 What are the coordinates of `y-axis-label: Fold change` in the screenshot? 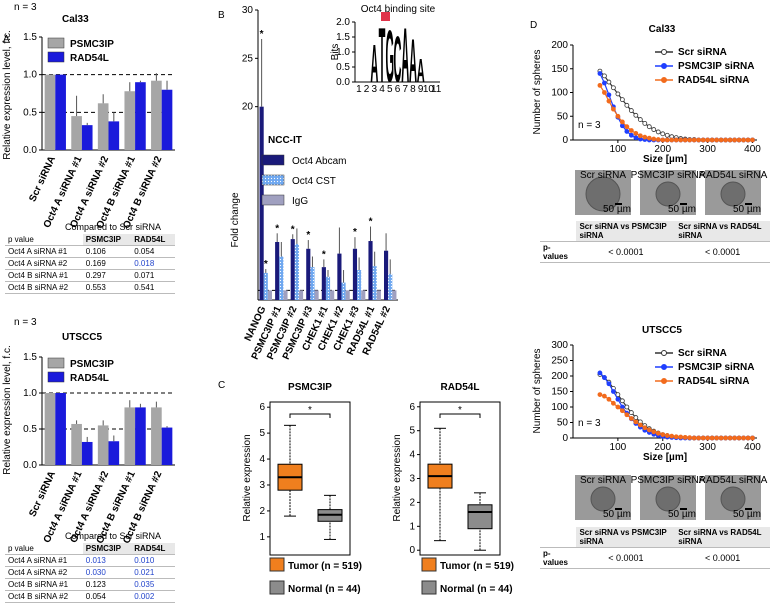 It's located at (235, 219).